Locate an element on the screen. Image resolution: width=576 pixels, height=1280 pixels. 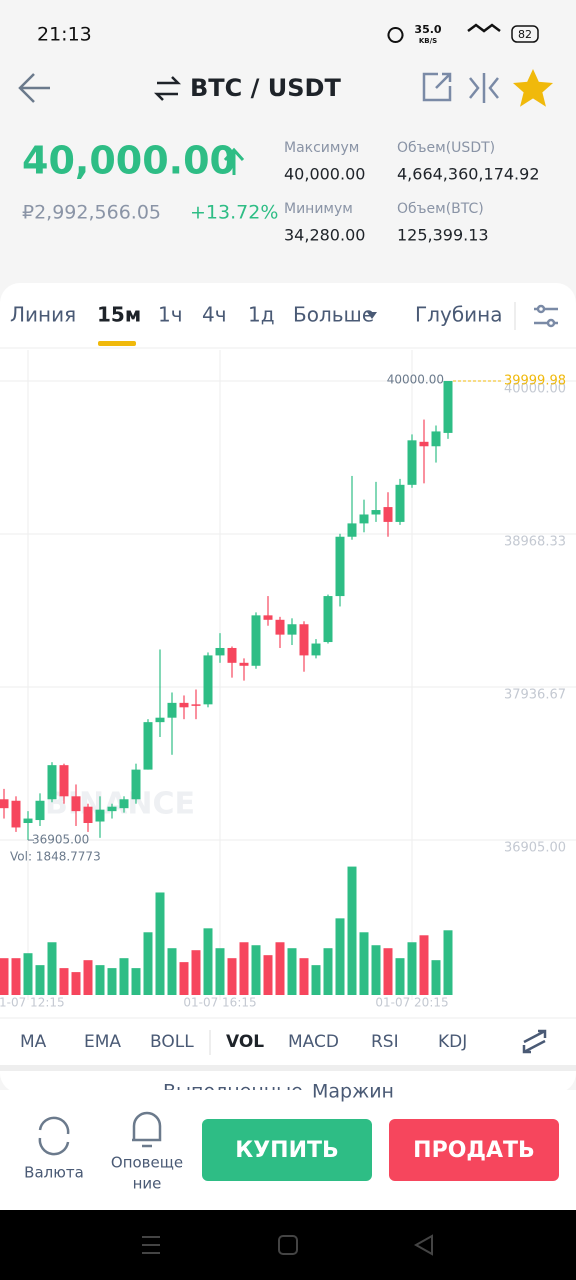
stat-label: Объем(USDT) is located at coordinates (446, 148).